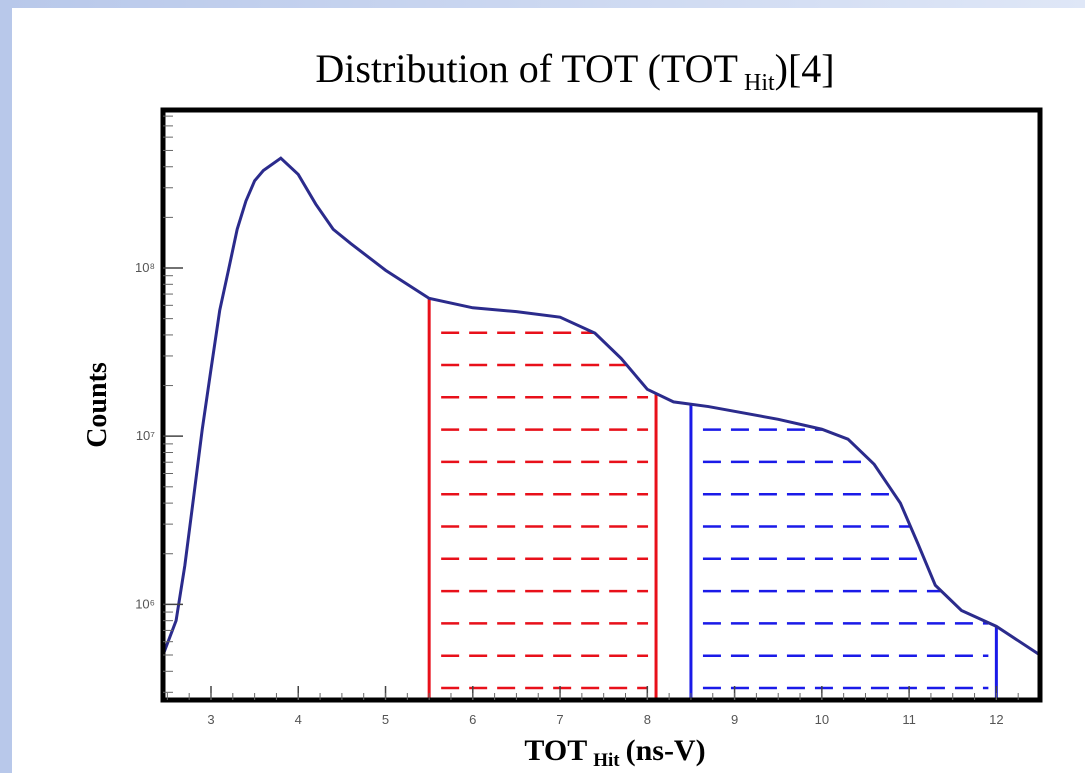 This screenshot has width=1085, height=773. What do you see at coordinates (606, 760) in the screenshot?
I see `xlabel-sub: Hit` at bounding box center [606, 760].